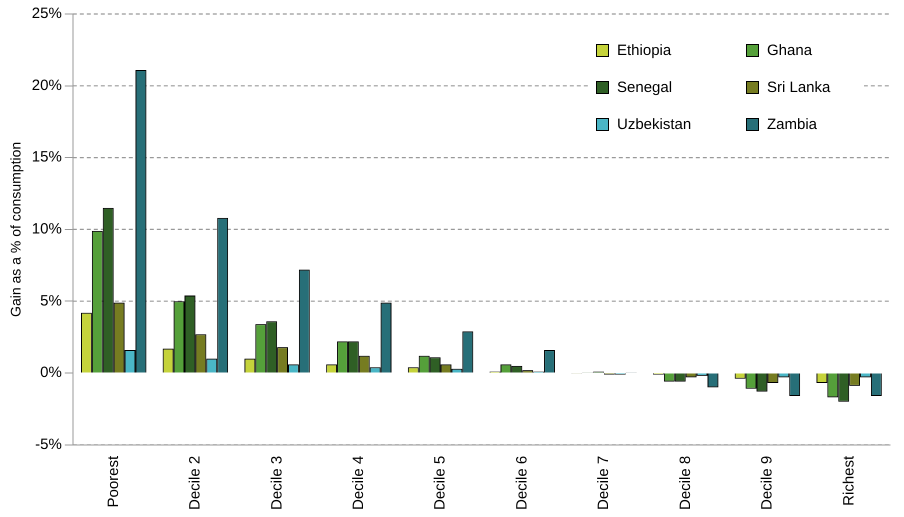 This screenshot has height=517, width=904. I want to click on x-tick-label: Decile 4, so click(358, 483).